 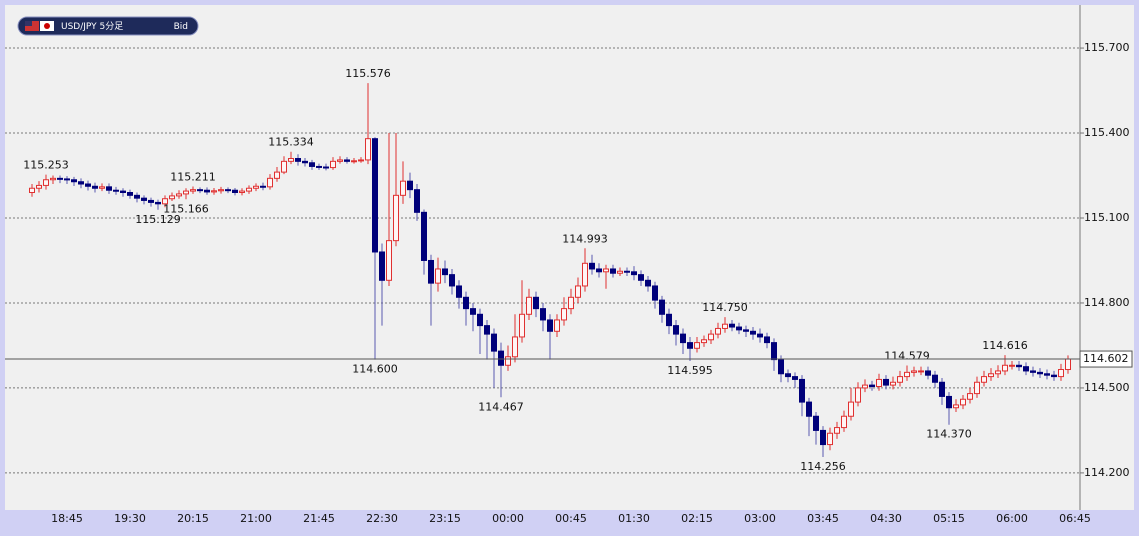 What do you see at coordinates (375, 369) in the screenshot?
I see `low-label: 114.600` at bounding box center [375, 369].